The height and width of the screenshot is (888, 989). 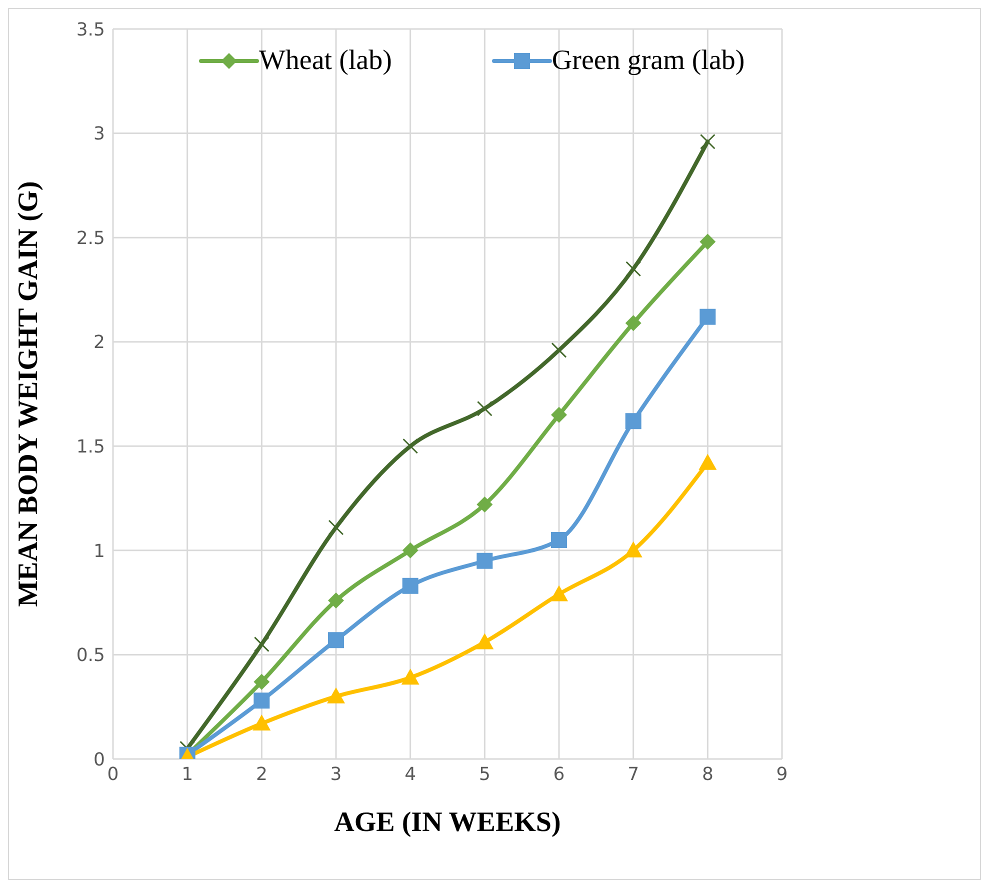 I want to click on x-tick-label: 3, so click(x=336, y=774).